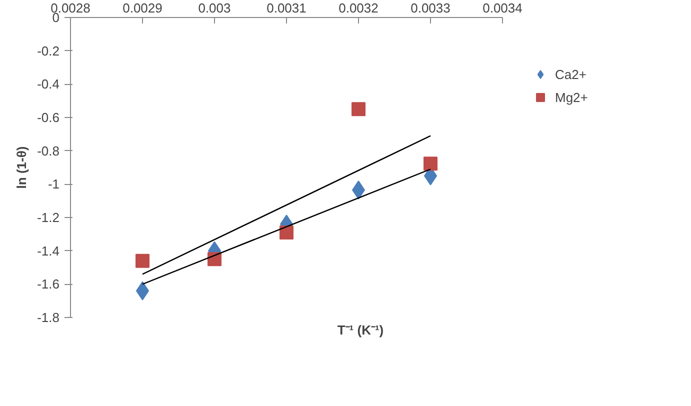 The width and height of the screenshot is (691, 406). Describe the element at coordinates (286, 8) in the screenshot. I see `x-tick-label: 0.0031` at that location.